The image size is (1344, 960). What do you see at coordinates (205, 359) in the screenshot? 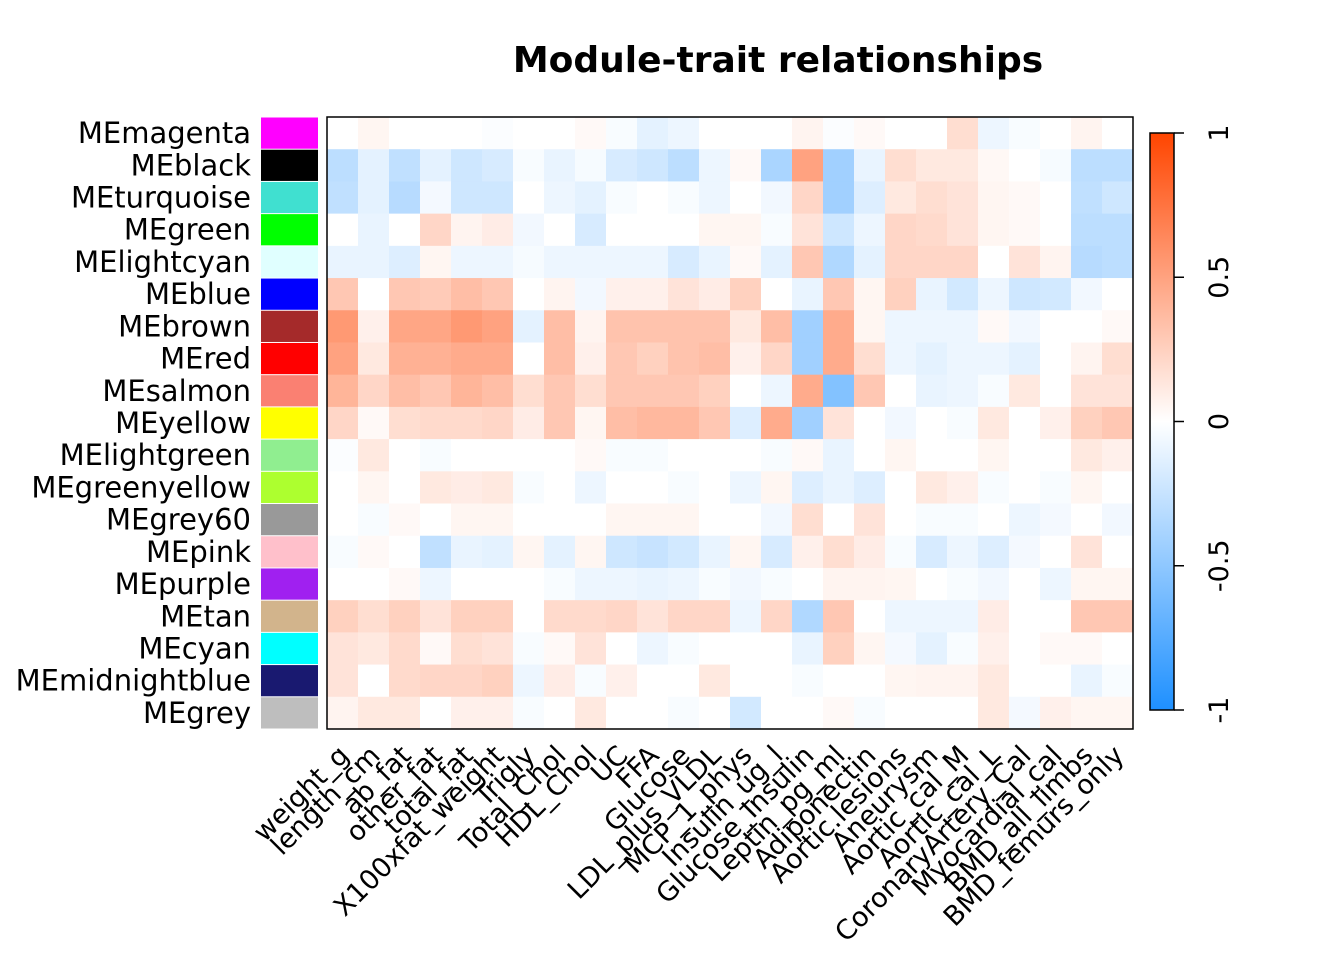
I see `row-label: MEred` at bounding box center [205, 359].